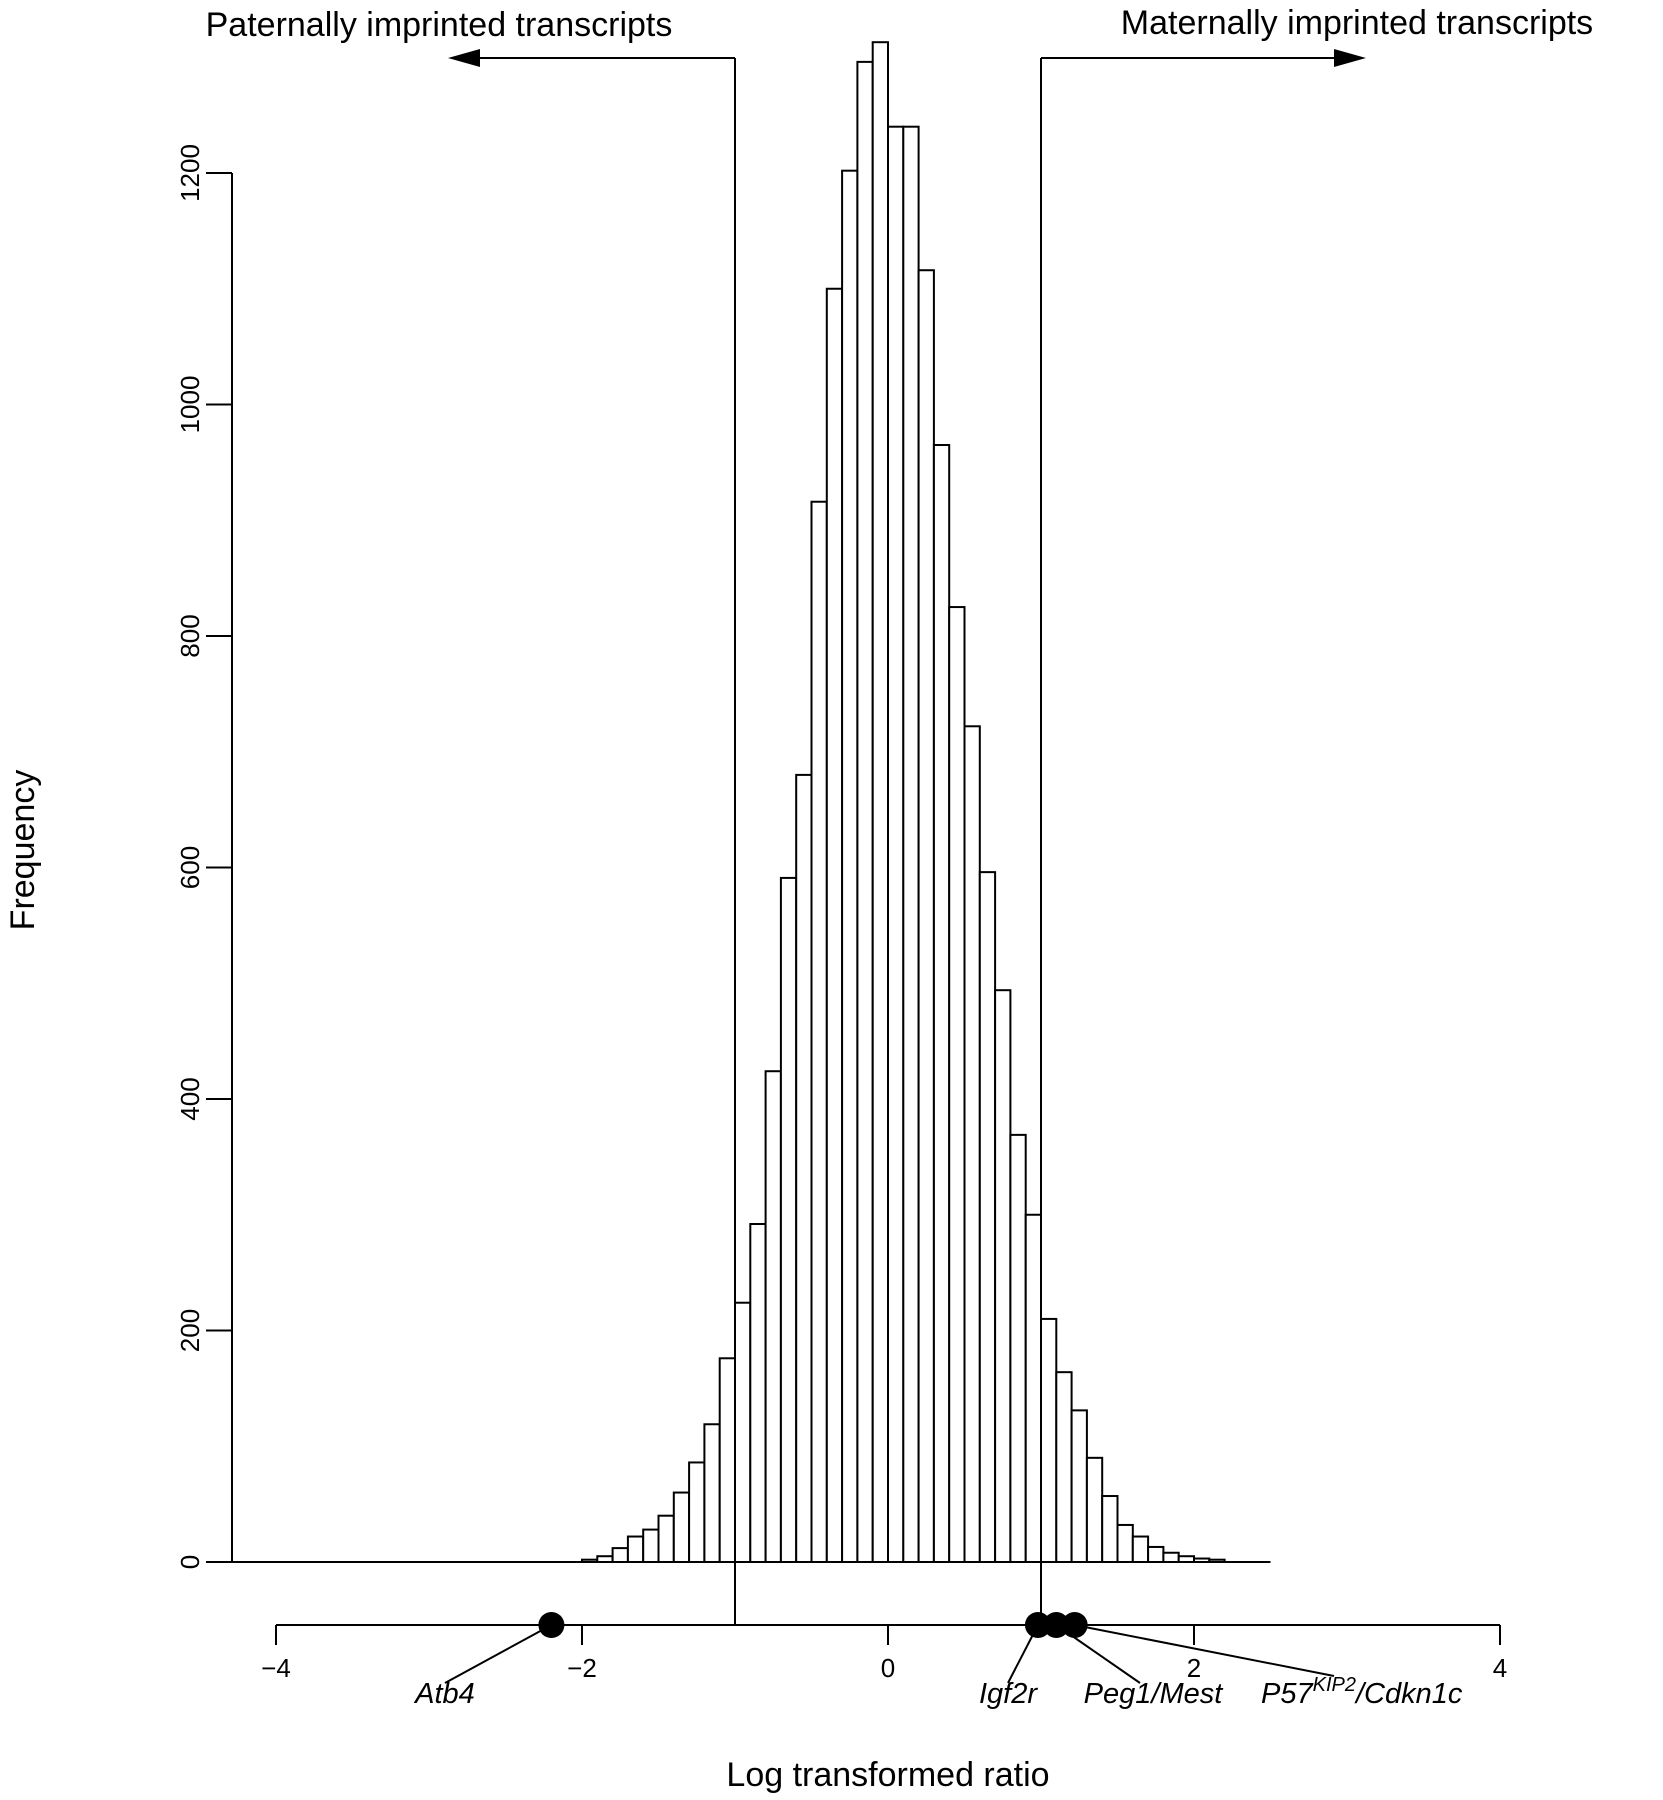 The image size is (1663, 1800). Describe the element at coordinates (190, 1562) in the screenshot. I see `y-tick-label: 0` at that location.